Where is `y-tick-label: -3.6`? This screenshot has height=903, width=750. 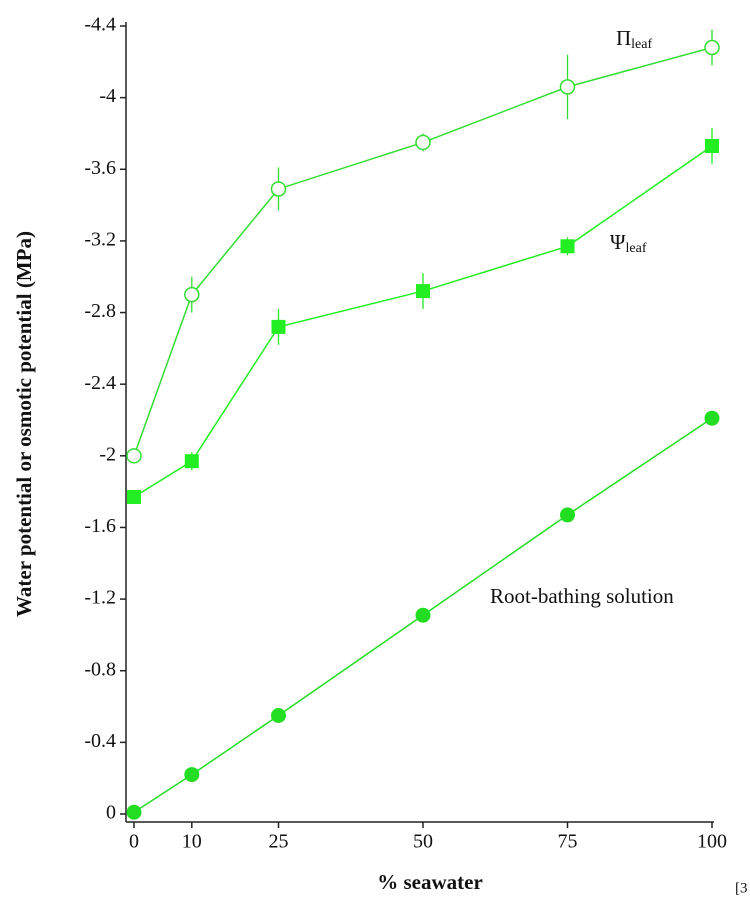
y-tick-label: -3.6 is located at coordinates (100, 168).